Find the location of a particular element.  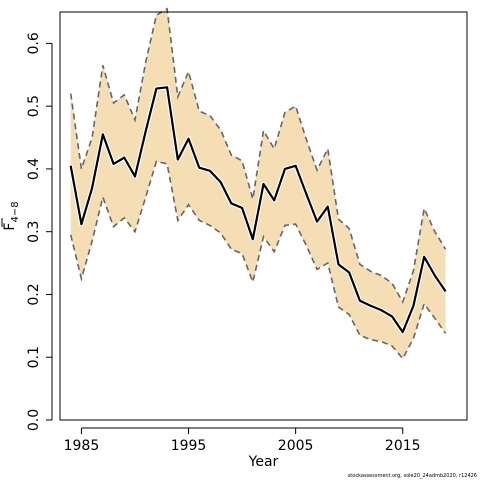

y-tick-label: 0.4 is located at coordinates (34, 169).